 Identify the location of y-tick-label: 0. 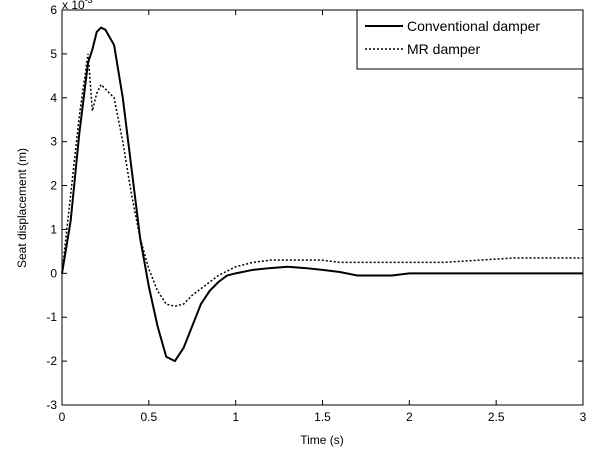
(53, 273).